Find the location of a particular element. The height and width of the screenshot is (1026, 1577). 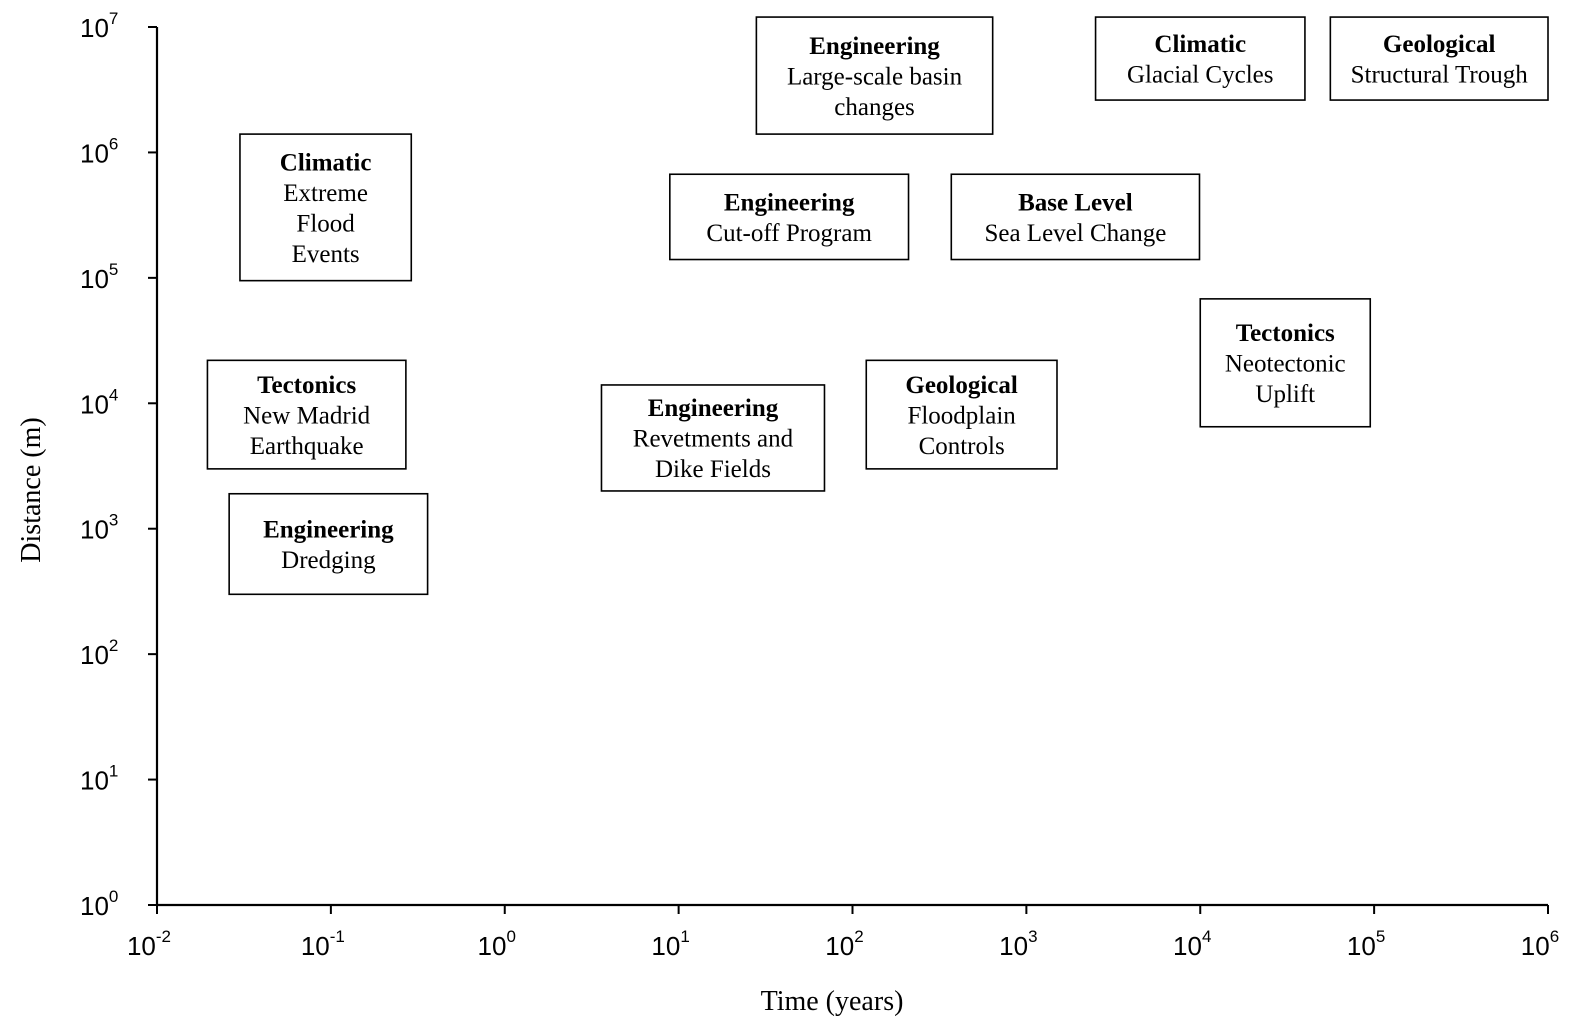

category-box: Geological Structural Trough is located at coordinates (1439, 58).